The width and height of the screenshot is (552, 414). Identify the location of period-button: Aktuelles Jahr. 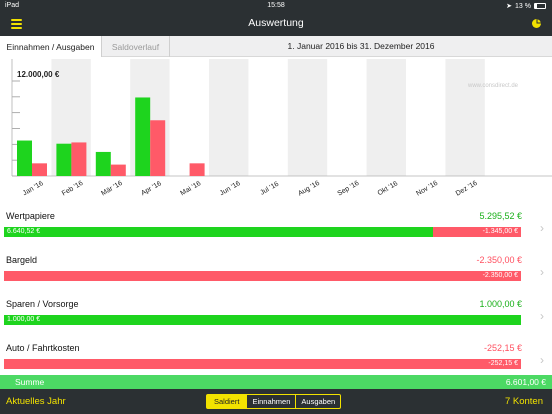
(36, 401).